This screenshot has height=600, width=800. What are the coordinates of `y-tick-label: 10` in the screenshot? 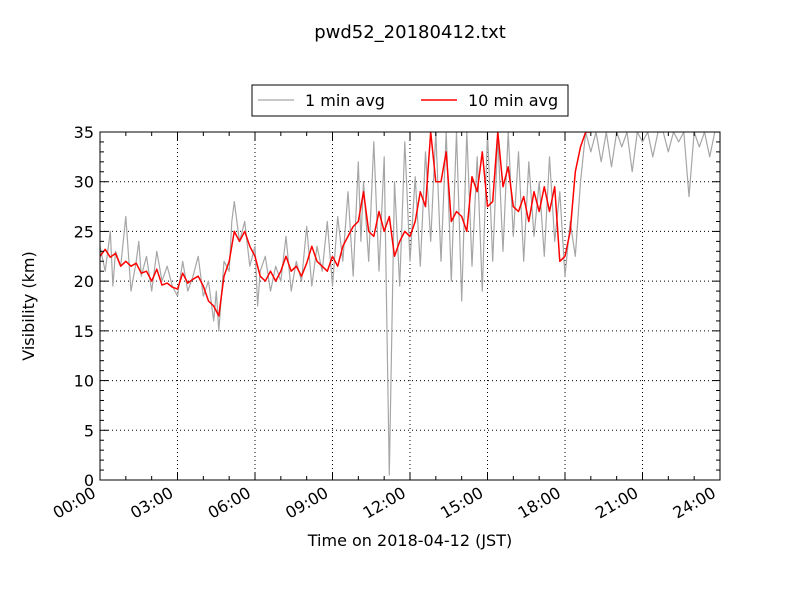 It's located at (84, 381).